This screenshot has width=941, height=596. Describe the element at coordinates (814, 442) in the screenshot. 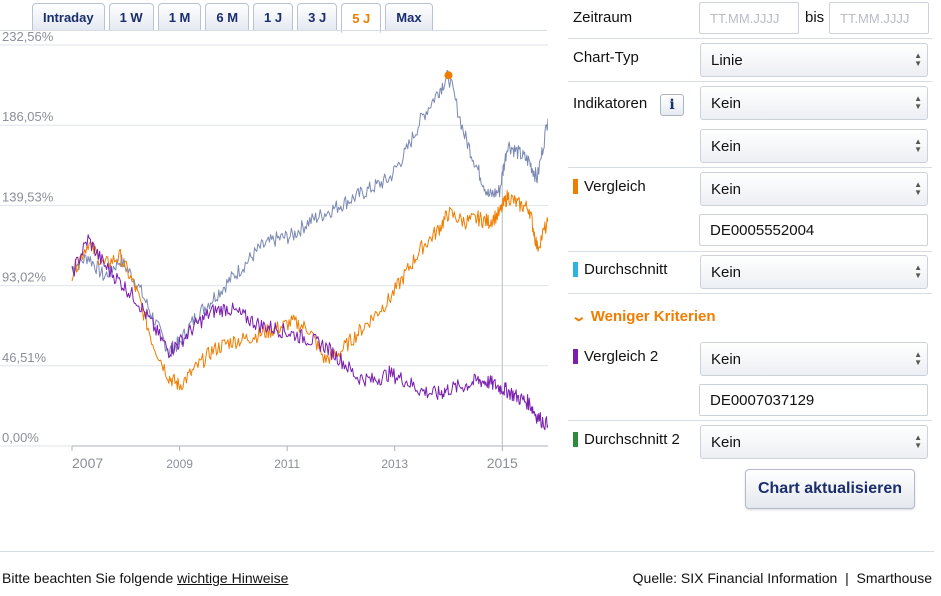

I see `durchschnitt2-select: Kein ▲ ▼` at that location.